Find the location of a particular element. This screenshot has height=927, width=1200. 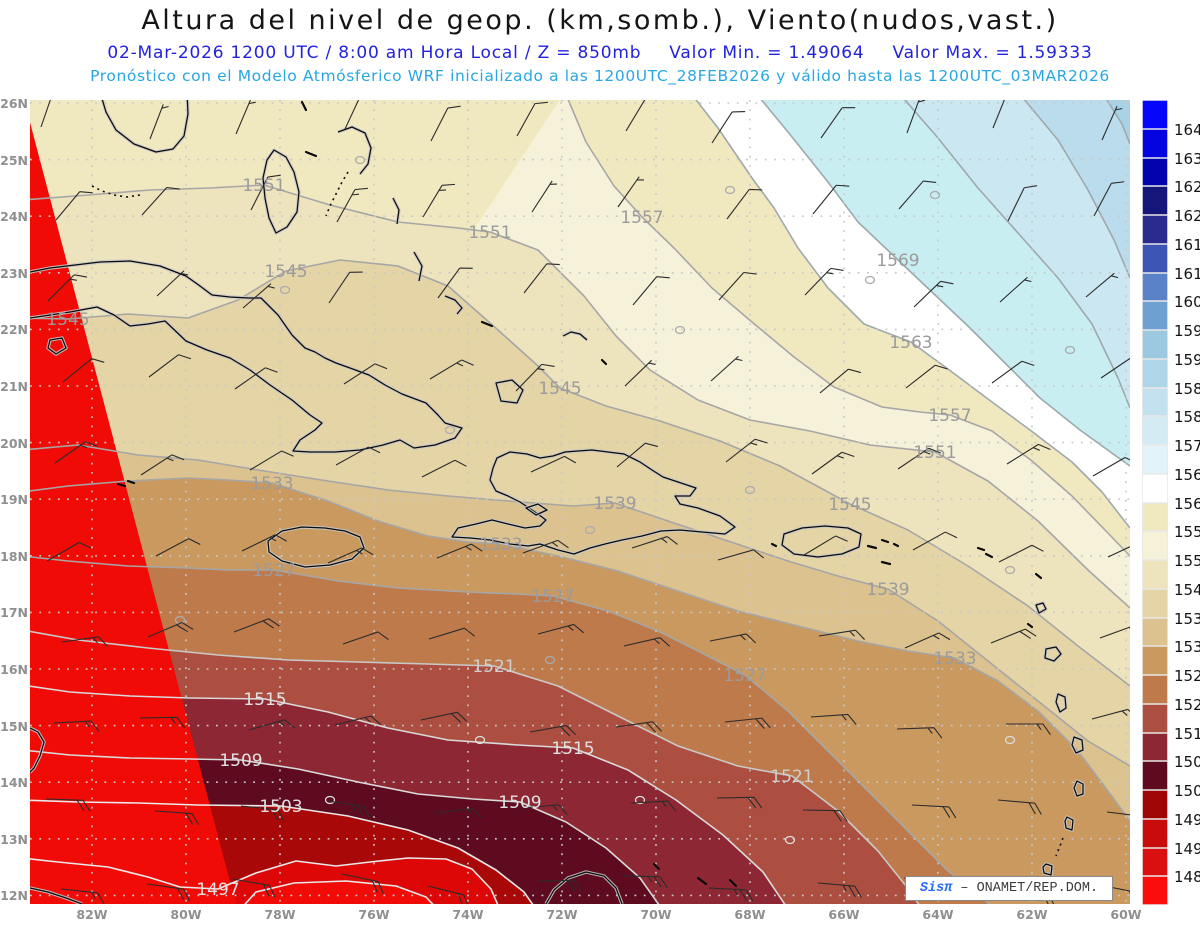

lat-label-20N: 20N is located at coordinates (14, 443).